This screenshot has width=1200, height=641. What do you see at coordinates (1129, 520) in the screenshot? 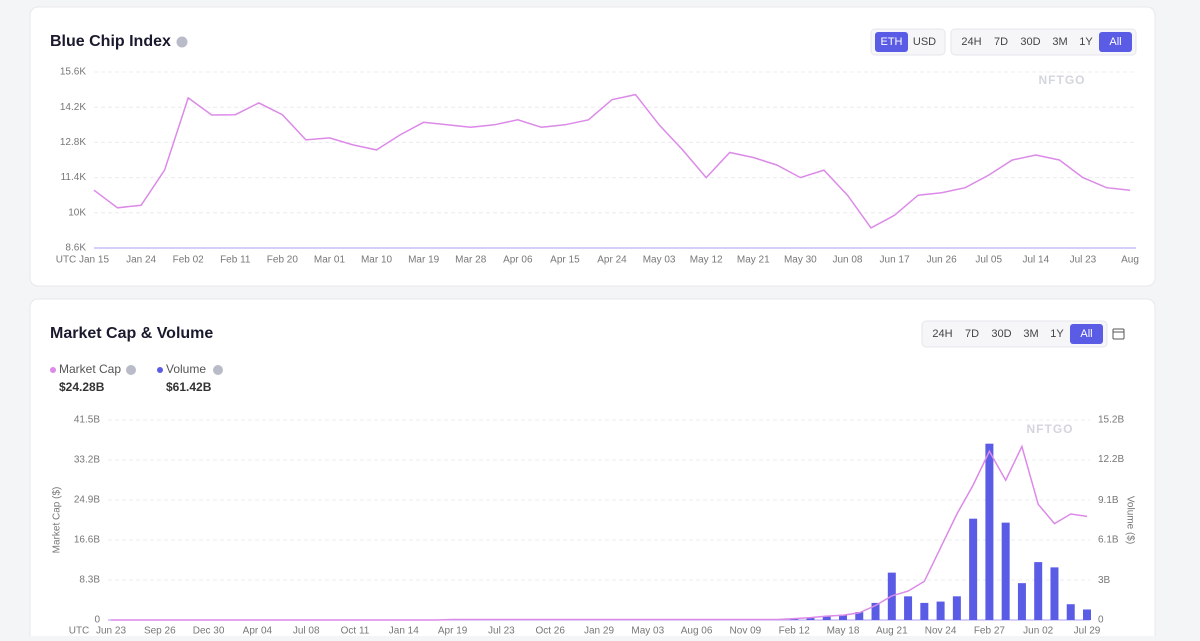
I see `axis-title: Volume ($)` at bounding box center [1129, 520].